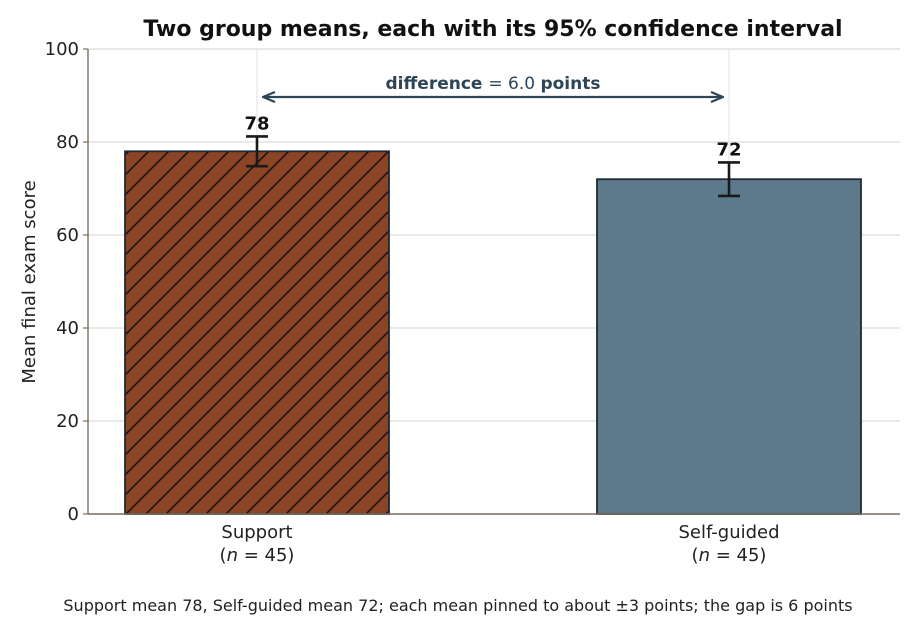  What do you see at coordinates (67, 328) in the screenshot?
I see `y-tick-label: 40` at bounding box center [67, 328].